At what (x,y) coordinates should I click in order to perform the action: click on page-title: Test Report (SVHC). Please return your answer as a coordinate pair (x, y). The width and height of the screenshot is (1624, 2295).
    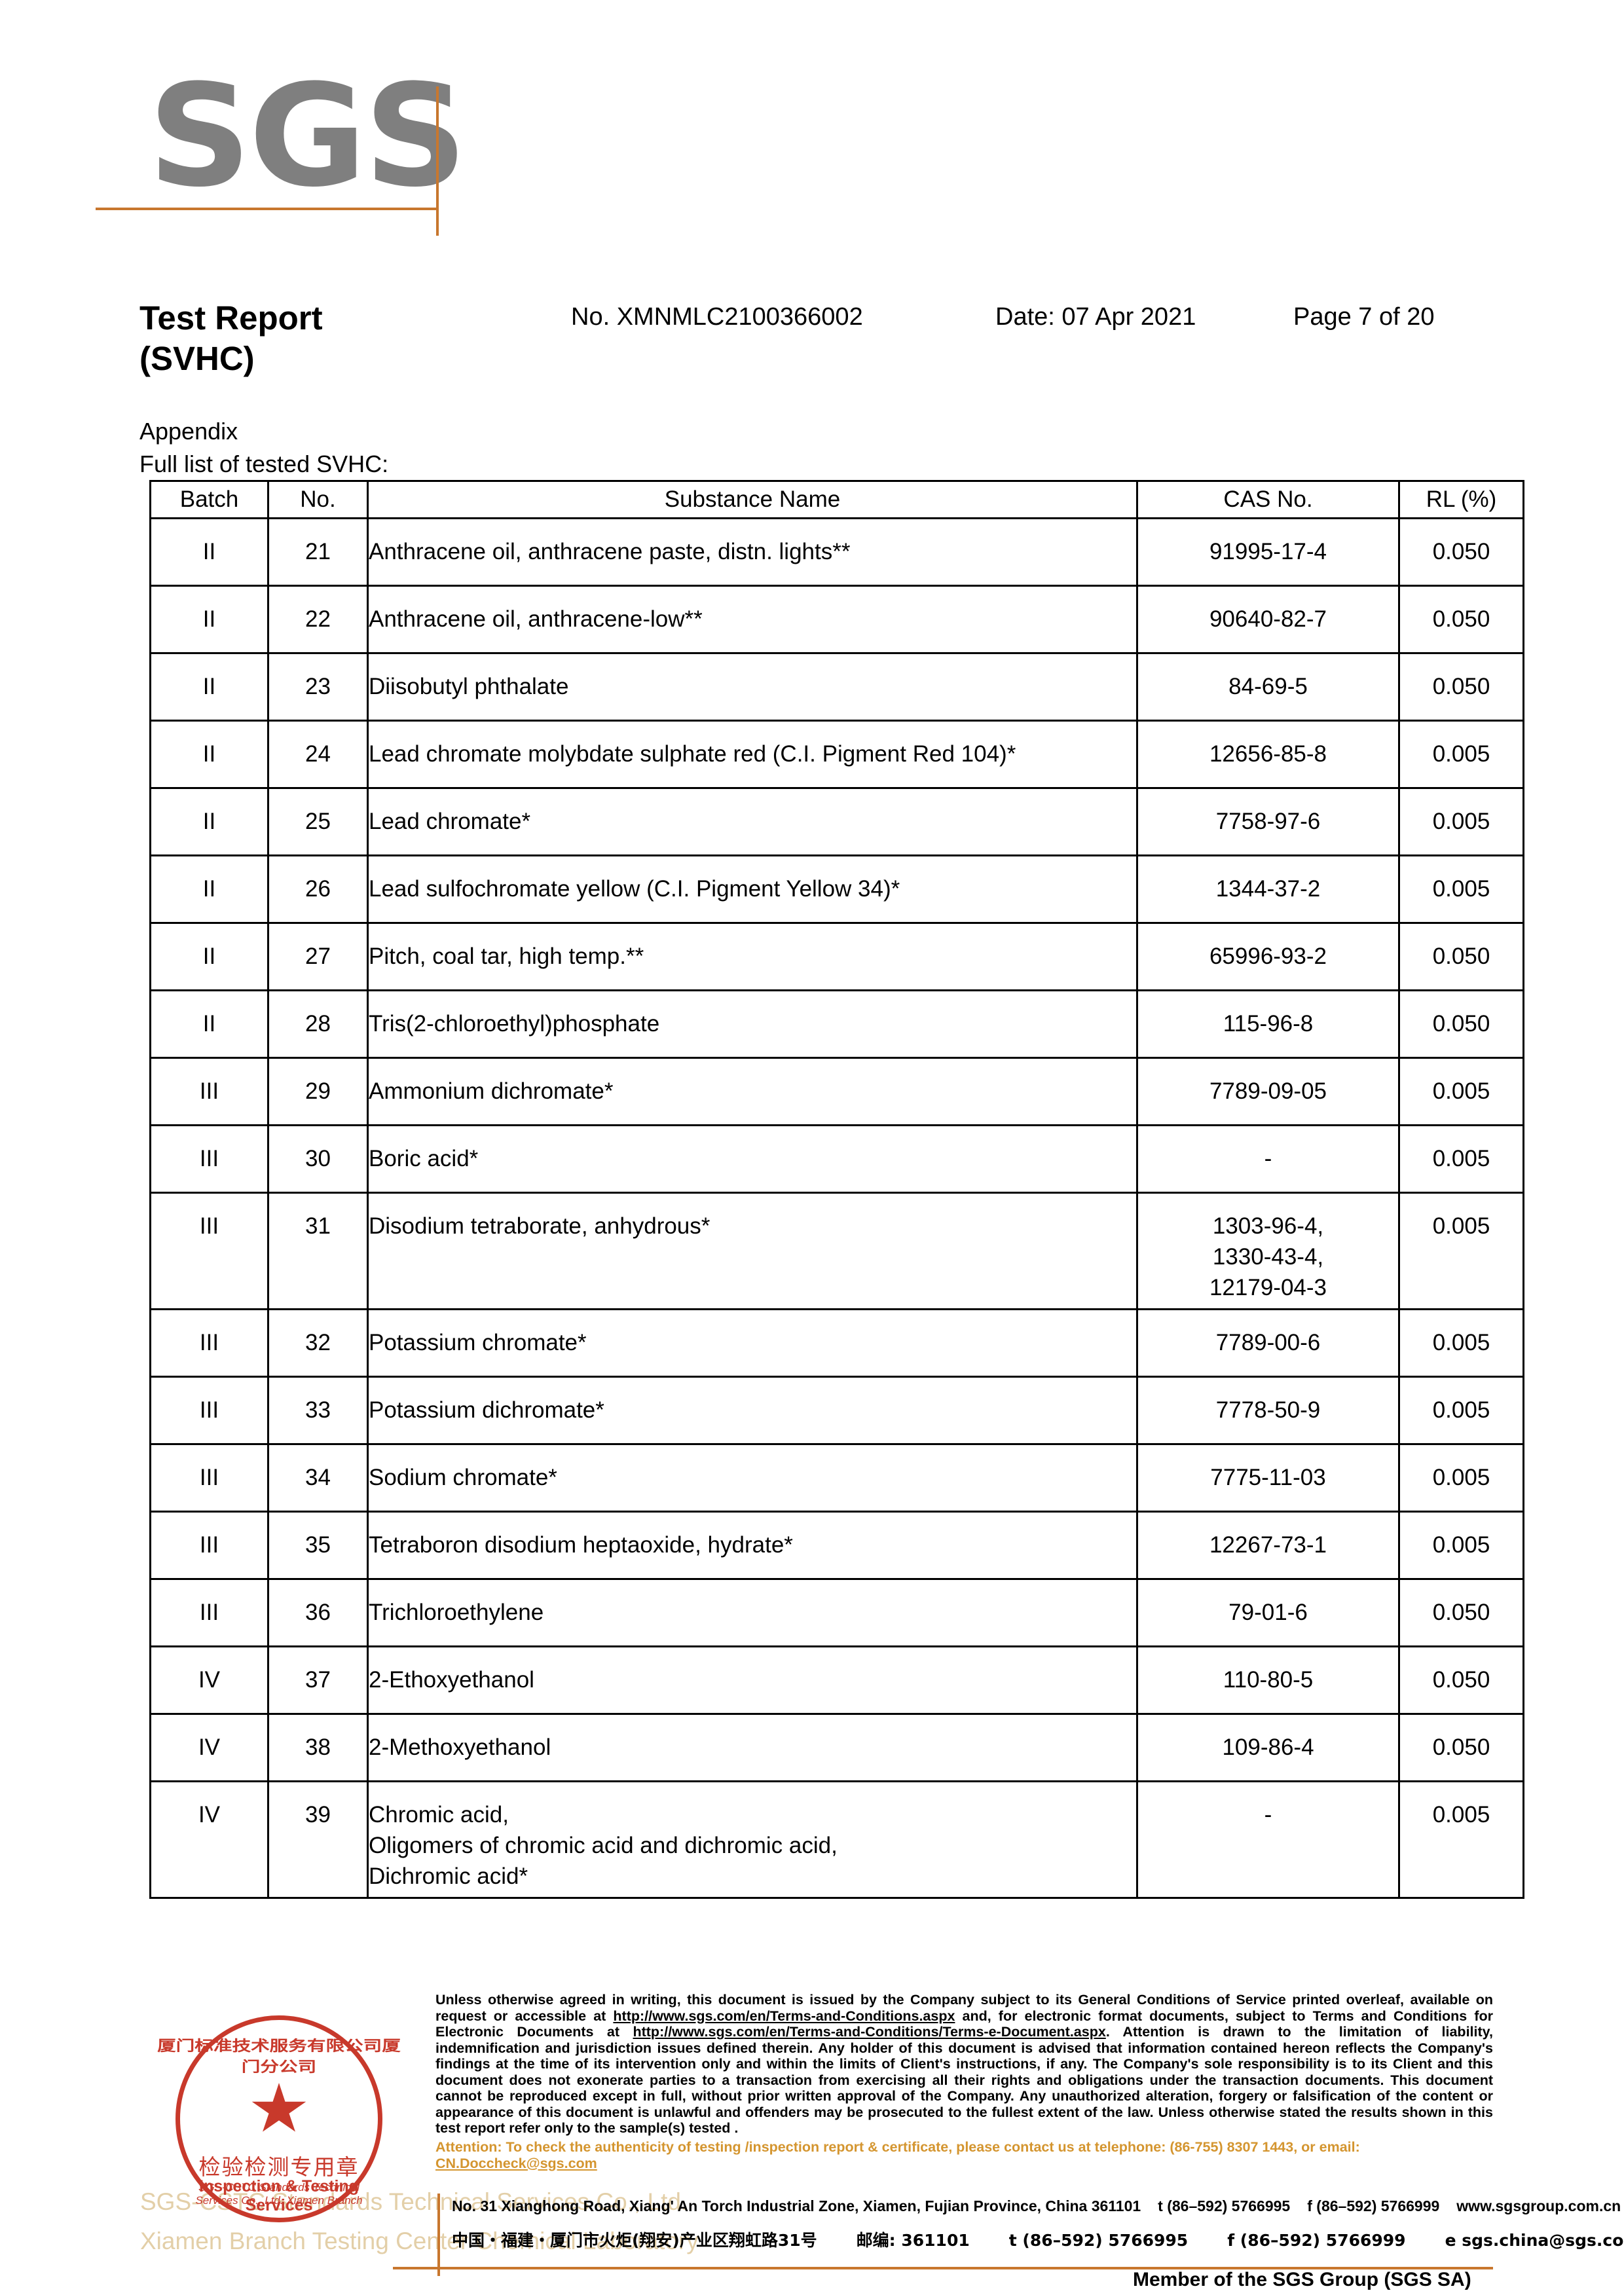
    Looking at the image, I should click on (231, 338).